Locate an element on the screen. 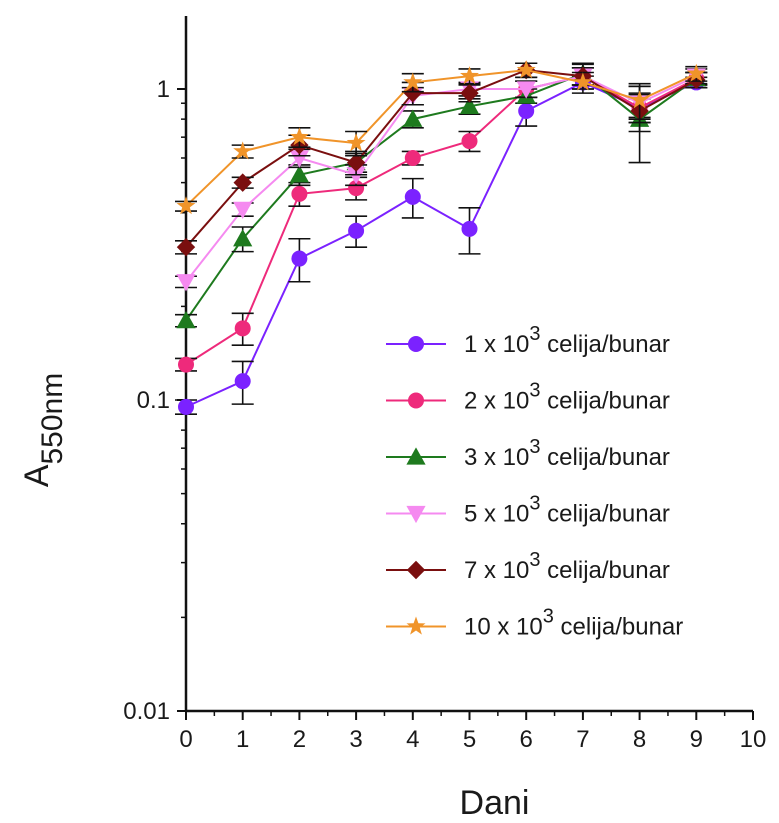 This screenshot has height=823, width=779. x-tick-label: 8 is located at coordinates (639, 739).